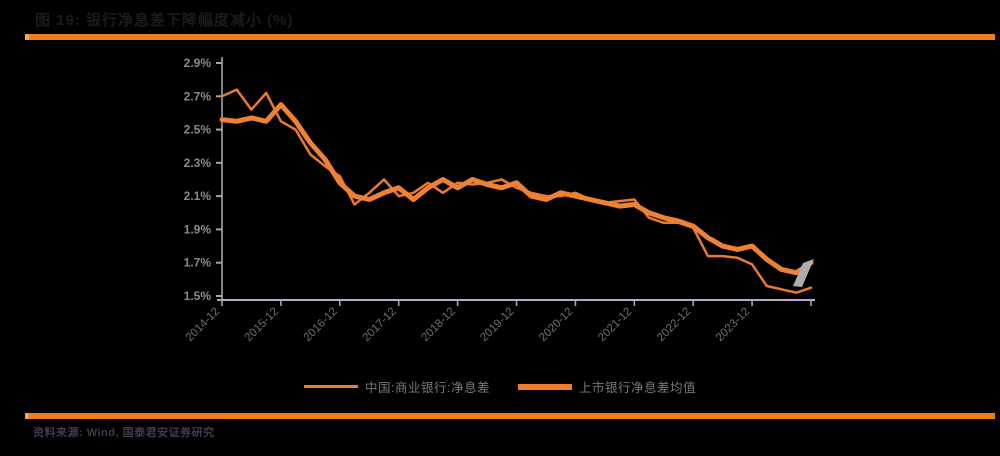  Describe the element at coordinates (379, 325) in the screenshot. I see `x-axis-label: 2017-12` at that location.